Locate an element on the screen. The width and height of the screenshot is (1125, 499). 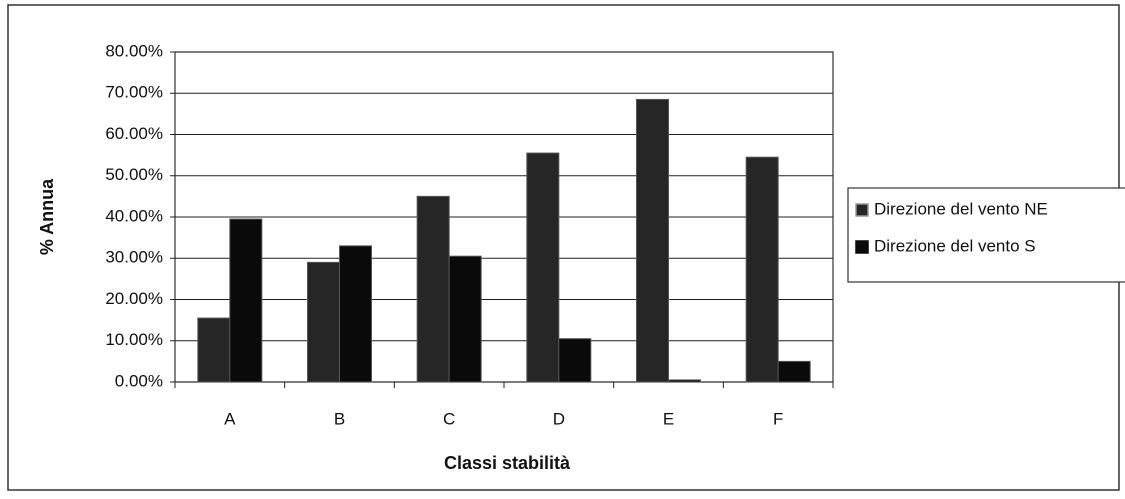
y-tick-label: 50.00% is located at coordinates (134, 174).